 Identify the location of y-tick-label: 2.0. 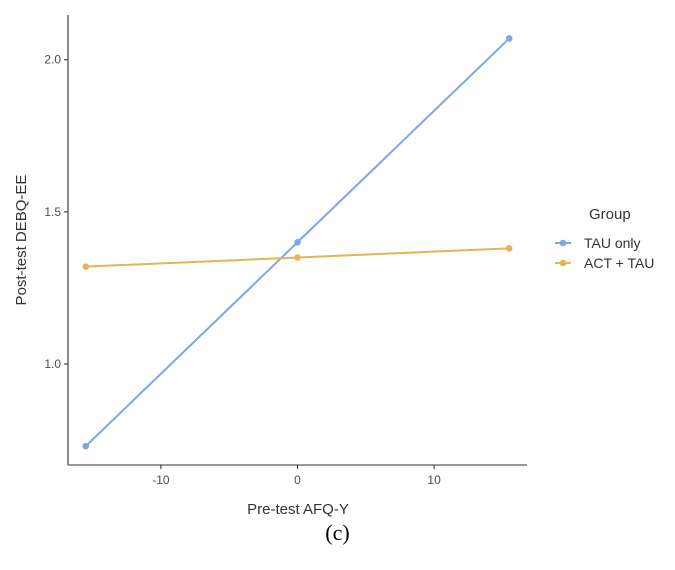
(52, 60).